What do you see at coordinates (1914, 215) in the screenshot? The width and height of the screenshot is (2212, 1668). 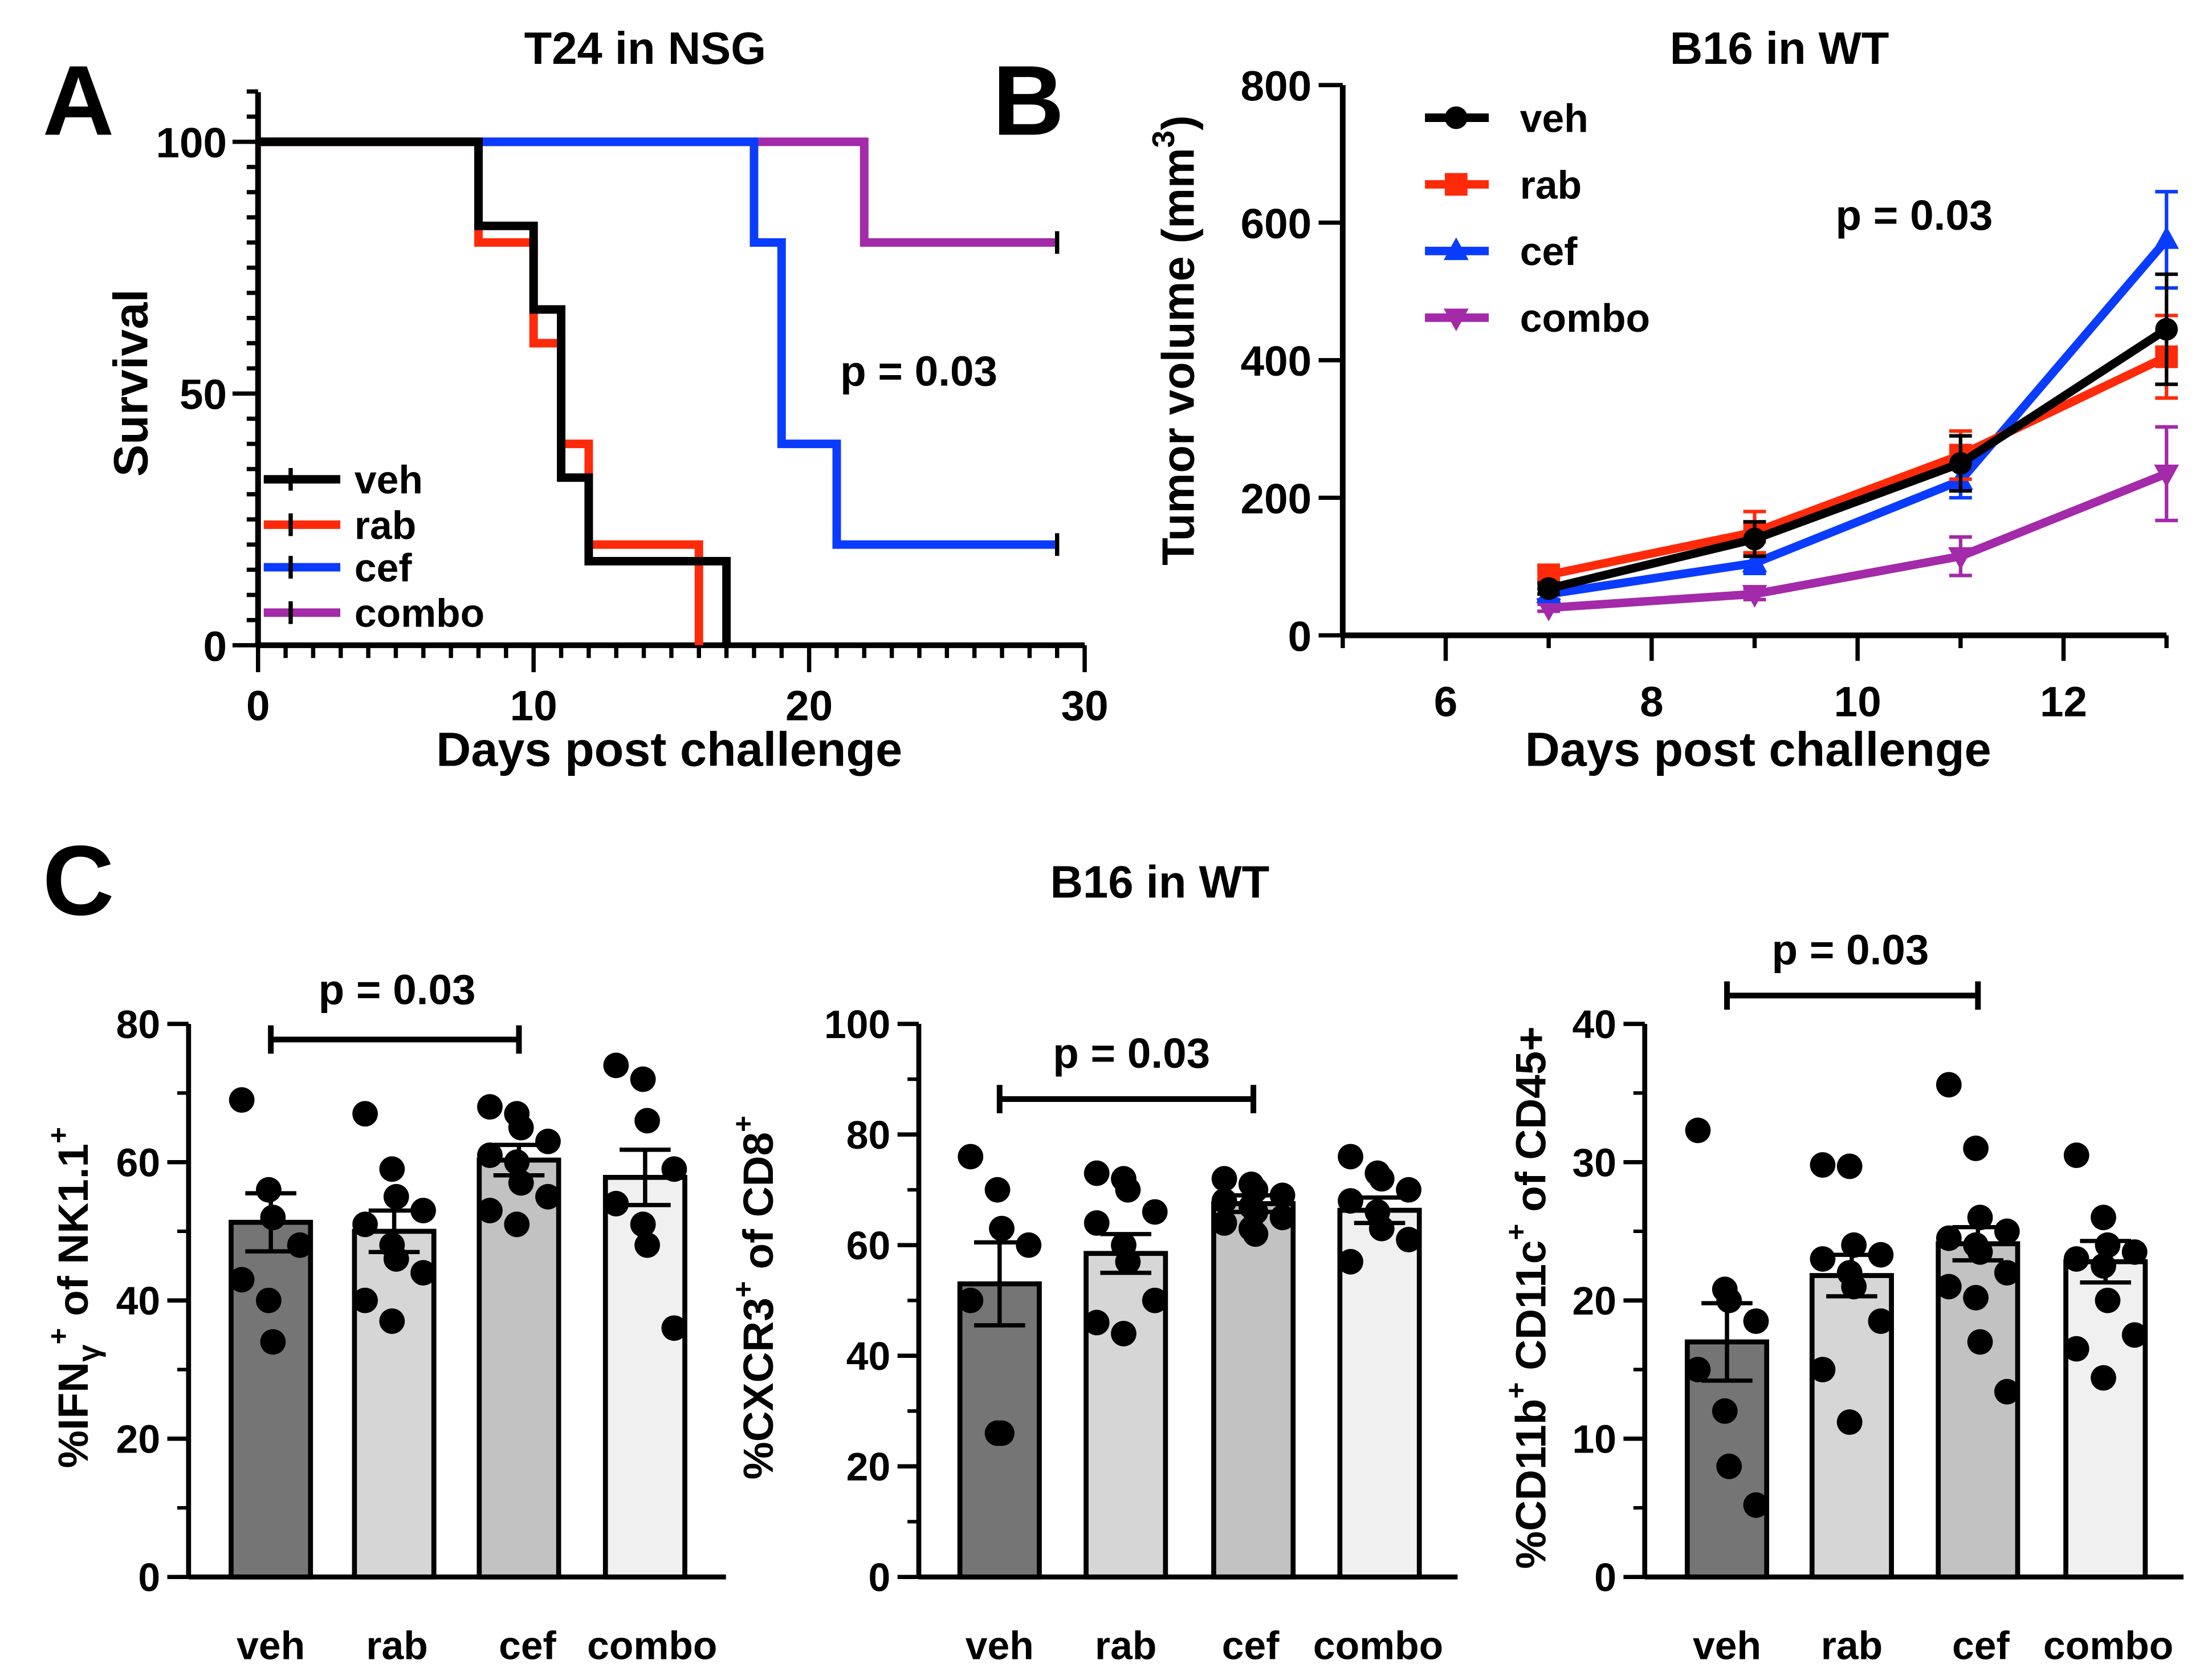 I see `panel-b-pvalue: p = 0.03` at bounding box center [1914, 215].